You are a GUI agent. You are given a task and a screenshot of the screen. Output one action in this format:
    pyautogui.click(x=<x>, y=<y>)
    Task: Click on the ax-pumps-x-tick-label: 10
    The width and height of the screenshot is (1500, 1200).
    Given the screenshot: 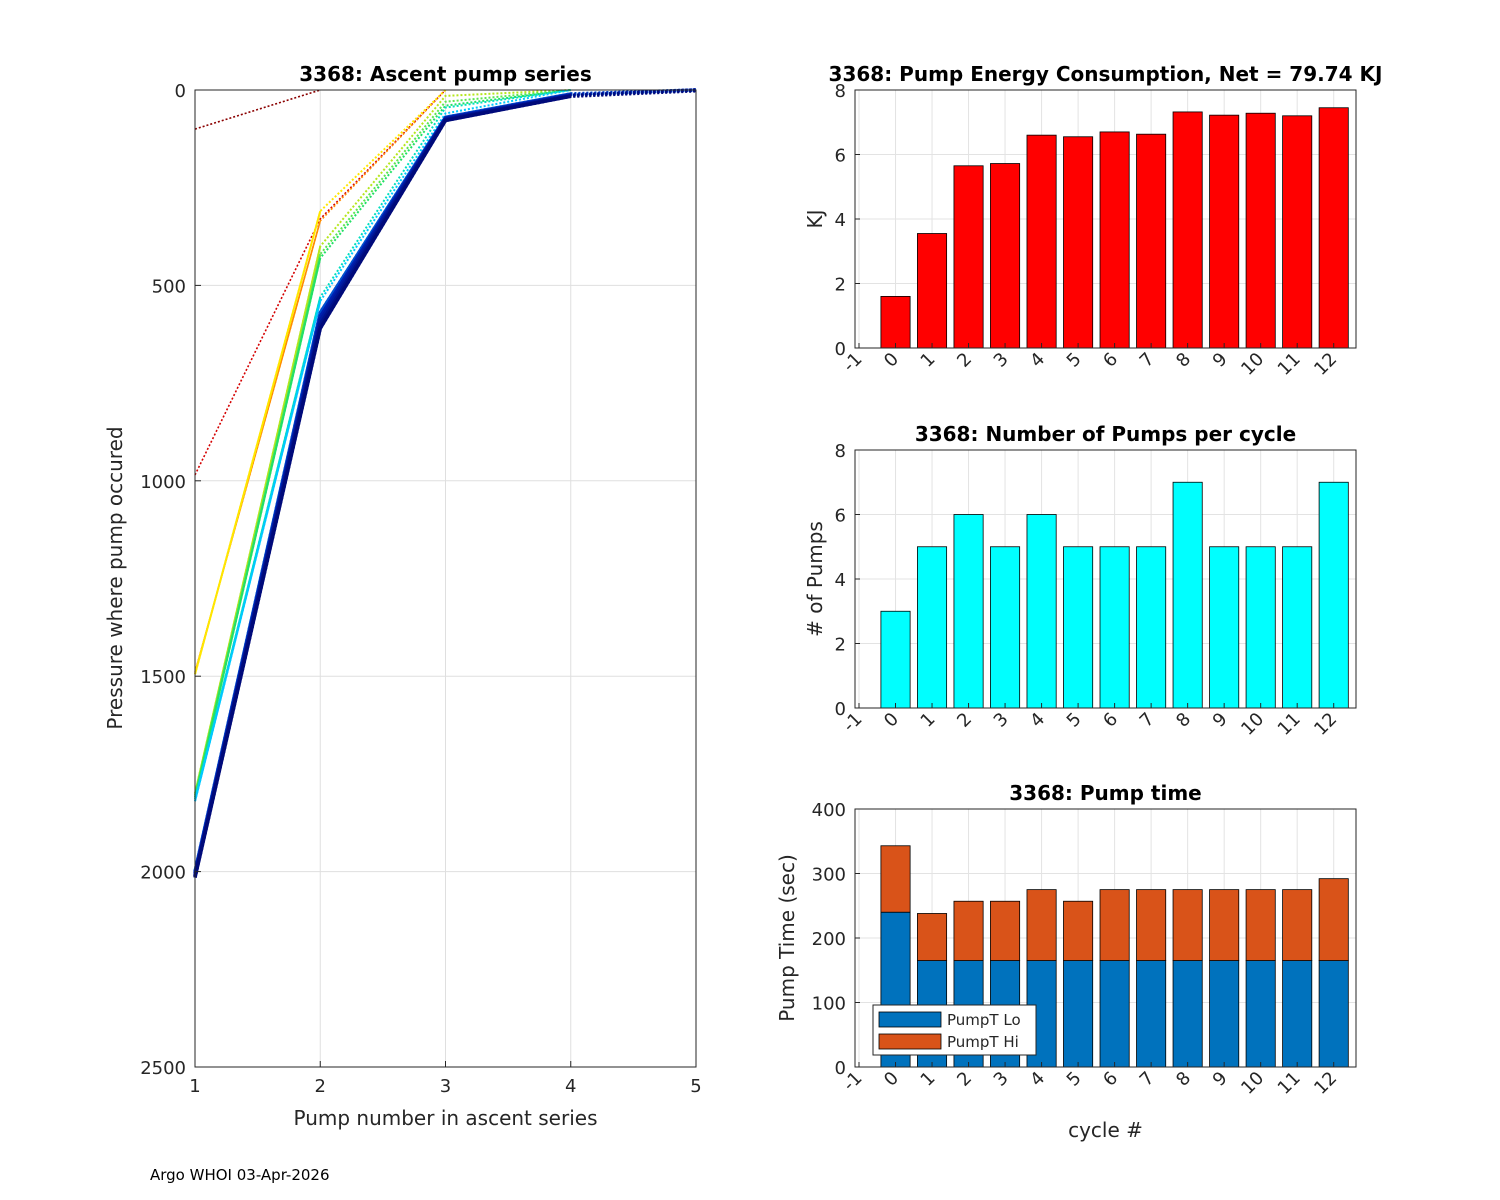 What is the action you would take?
    pyautogui.click(x=1252, y=724)
    